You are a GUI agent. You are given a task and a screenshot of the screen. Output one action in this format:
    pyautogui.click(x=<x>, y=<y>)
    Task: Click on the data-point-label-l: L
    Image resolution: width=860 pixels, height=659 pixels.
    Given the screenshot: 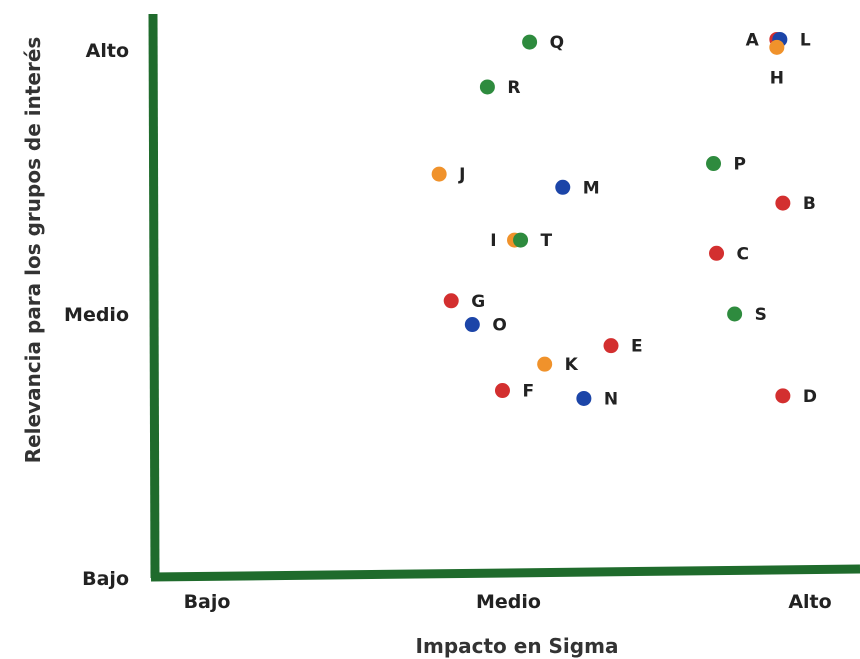 What is the action you would take?
    pyautogui.click(x=805, y=40)
    